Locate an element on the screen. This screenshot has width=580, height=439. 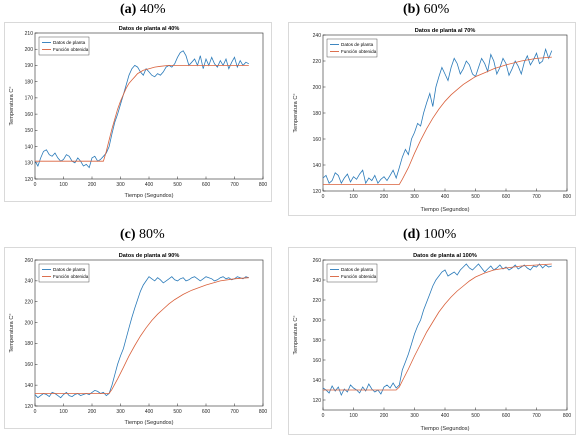
y-tick-label: 130 is located at coordinates (29, 164).